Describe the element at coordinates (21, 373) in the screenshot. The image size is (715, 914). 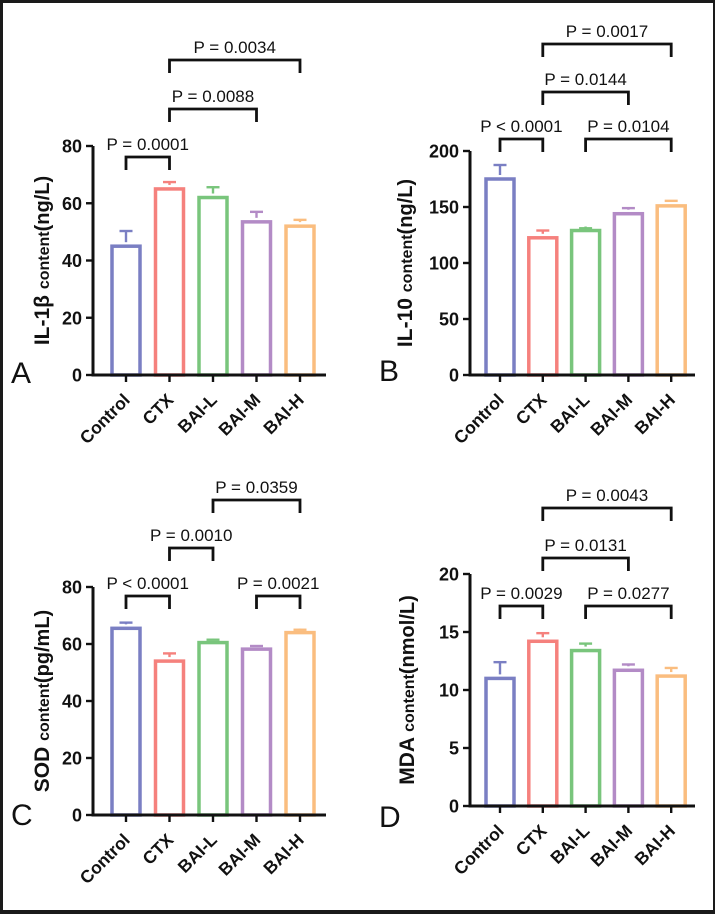
I see `panel-letter: A` at that location.